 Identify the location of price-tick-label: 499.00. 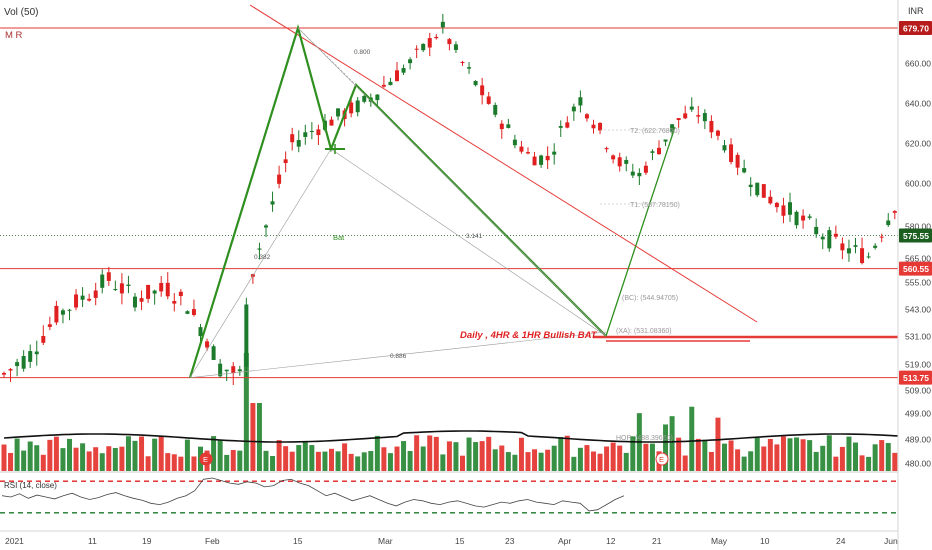
(918, 414).